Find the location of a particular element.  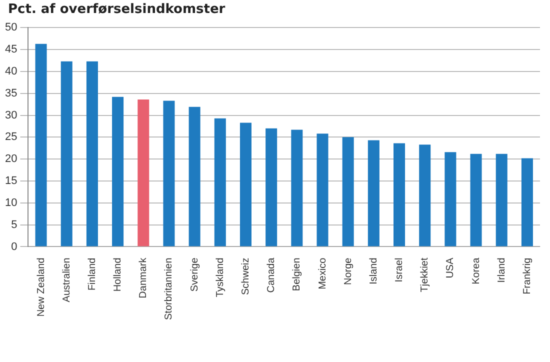

x-tick-label: Schweiz is located at coordinates (246, 276).